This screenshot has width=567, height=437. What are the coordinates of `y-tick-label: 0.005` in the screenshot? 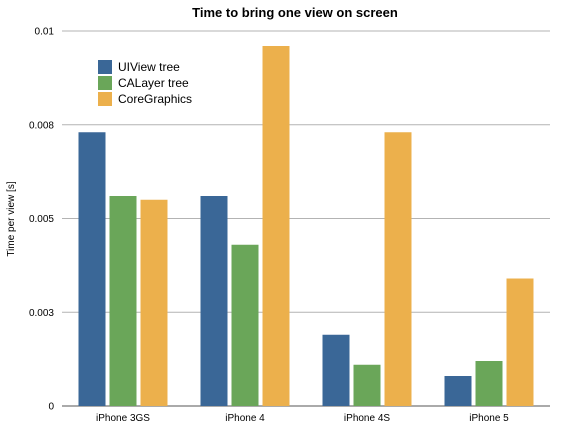 It's located at (41, 219).